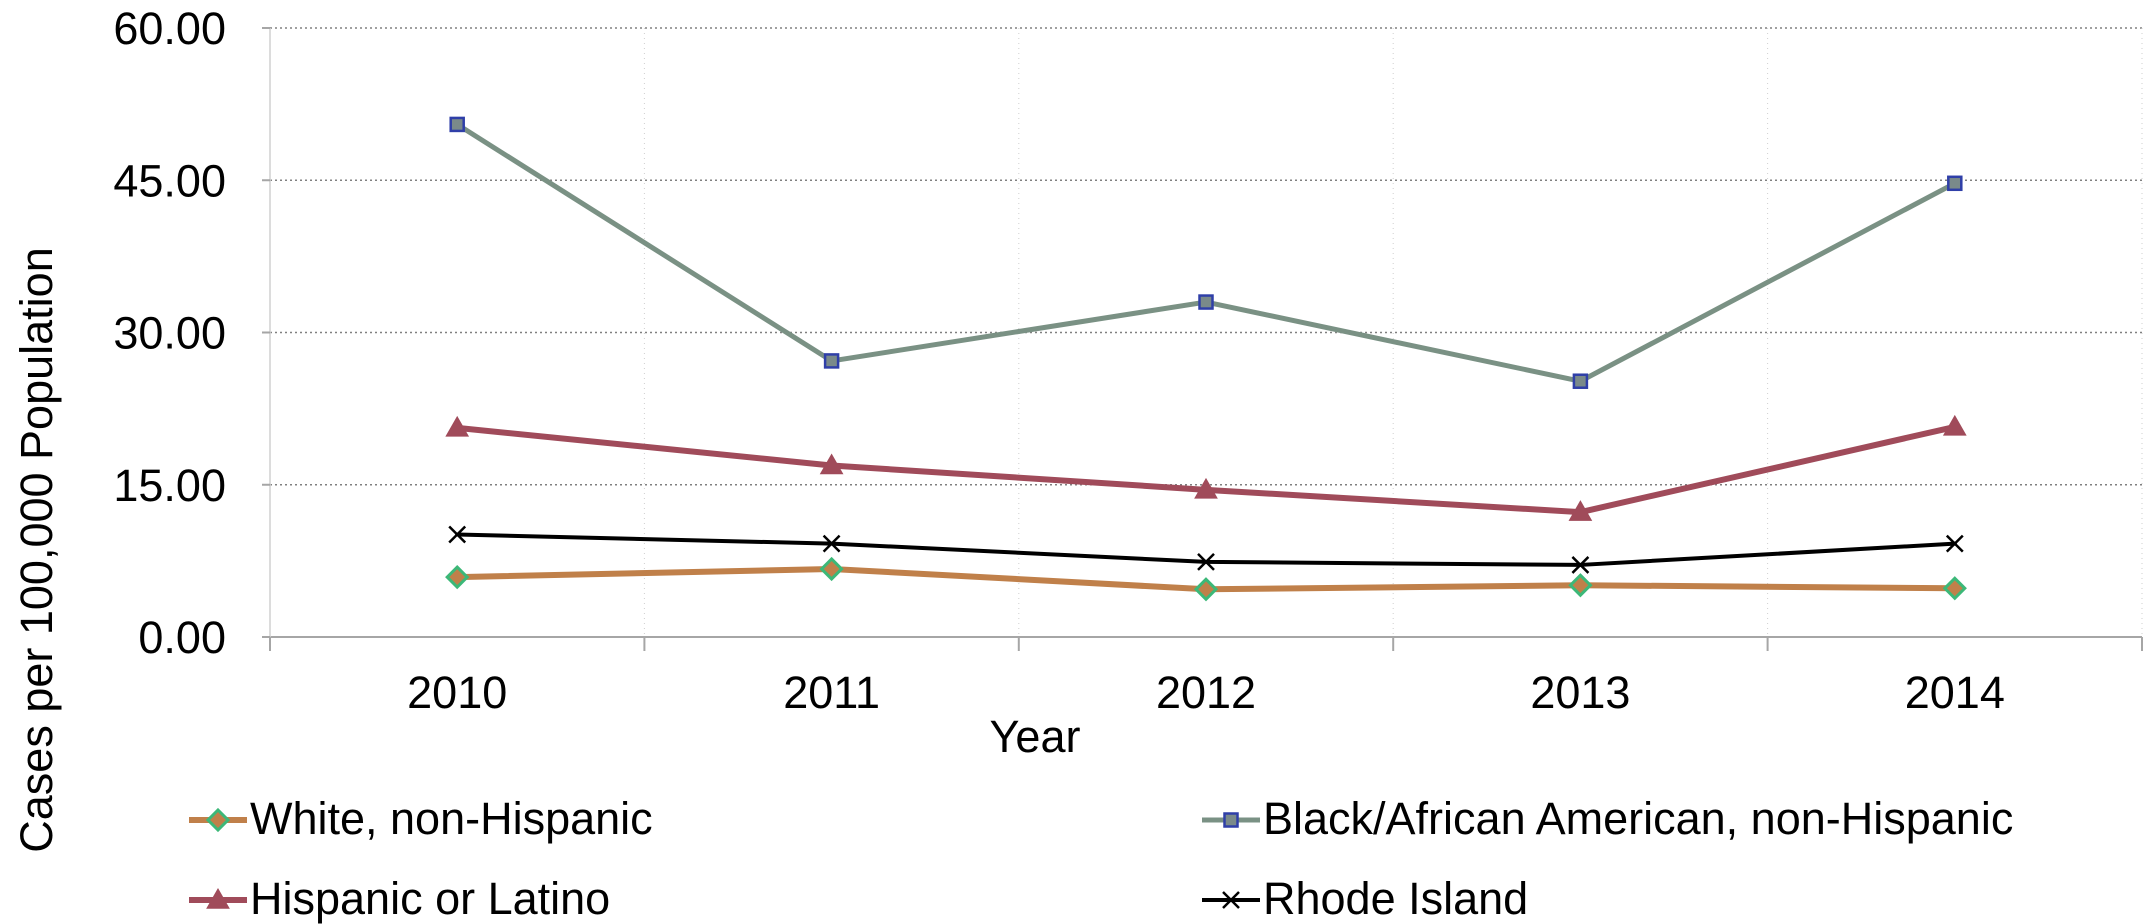 The width and height of the screenshot is (2145, 924). I want to click on x-tick-label: 2012, so click(1206, 692).